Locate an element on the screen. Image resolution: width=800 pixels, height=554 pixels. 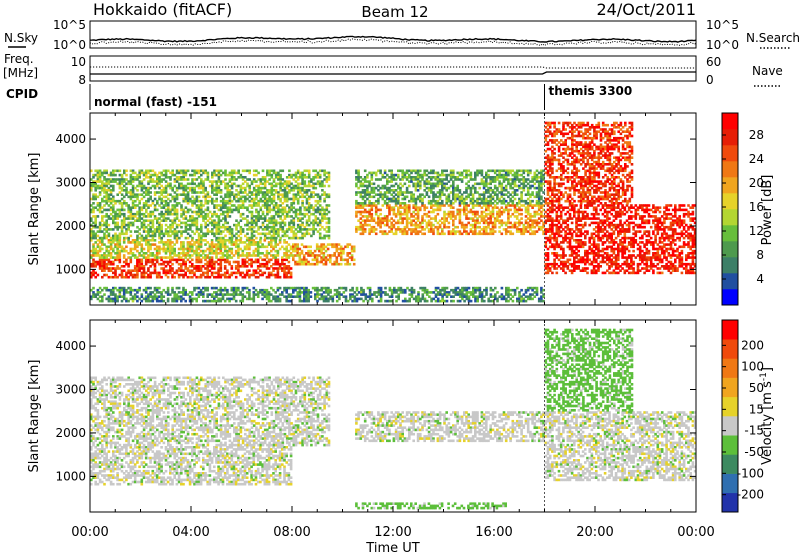
nave-label: Nave is located at coordinates (767, 71).